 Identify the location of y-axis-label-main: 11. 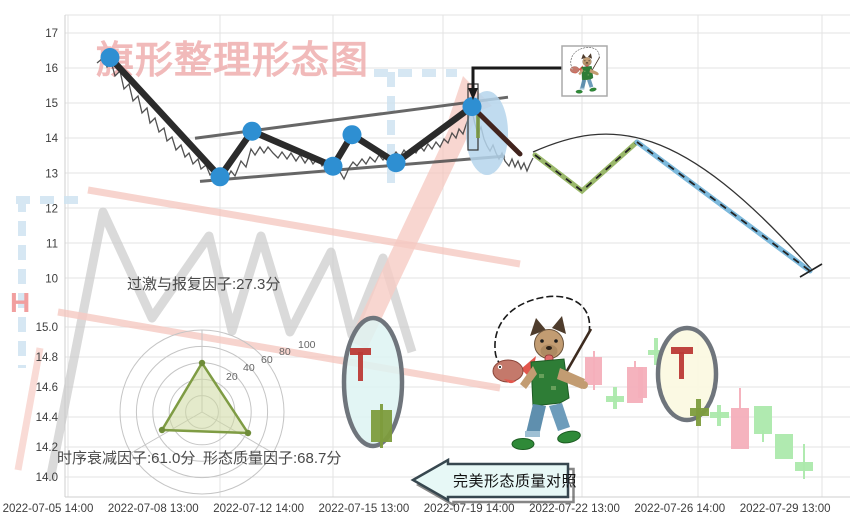
(52, 244).